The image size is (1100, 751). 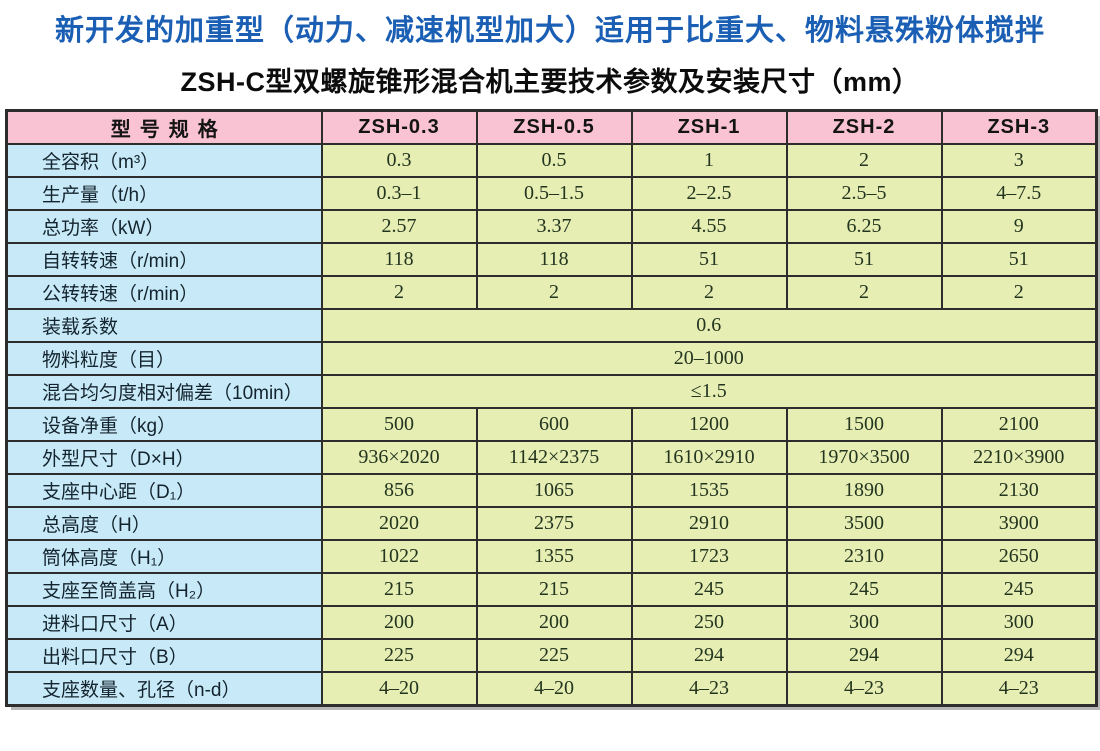 I want to click on row-label: 出料口尺寸（B）, so click(x=164, y=655).